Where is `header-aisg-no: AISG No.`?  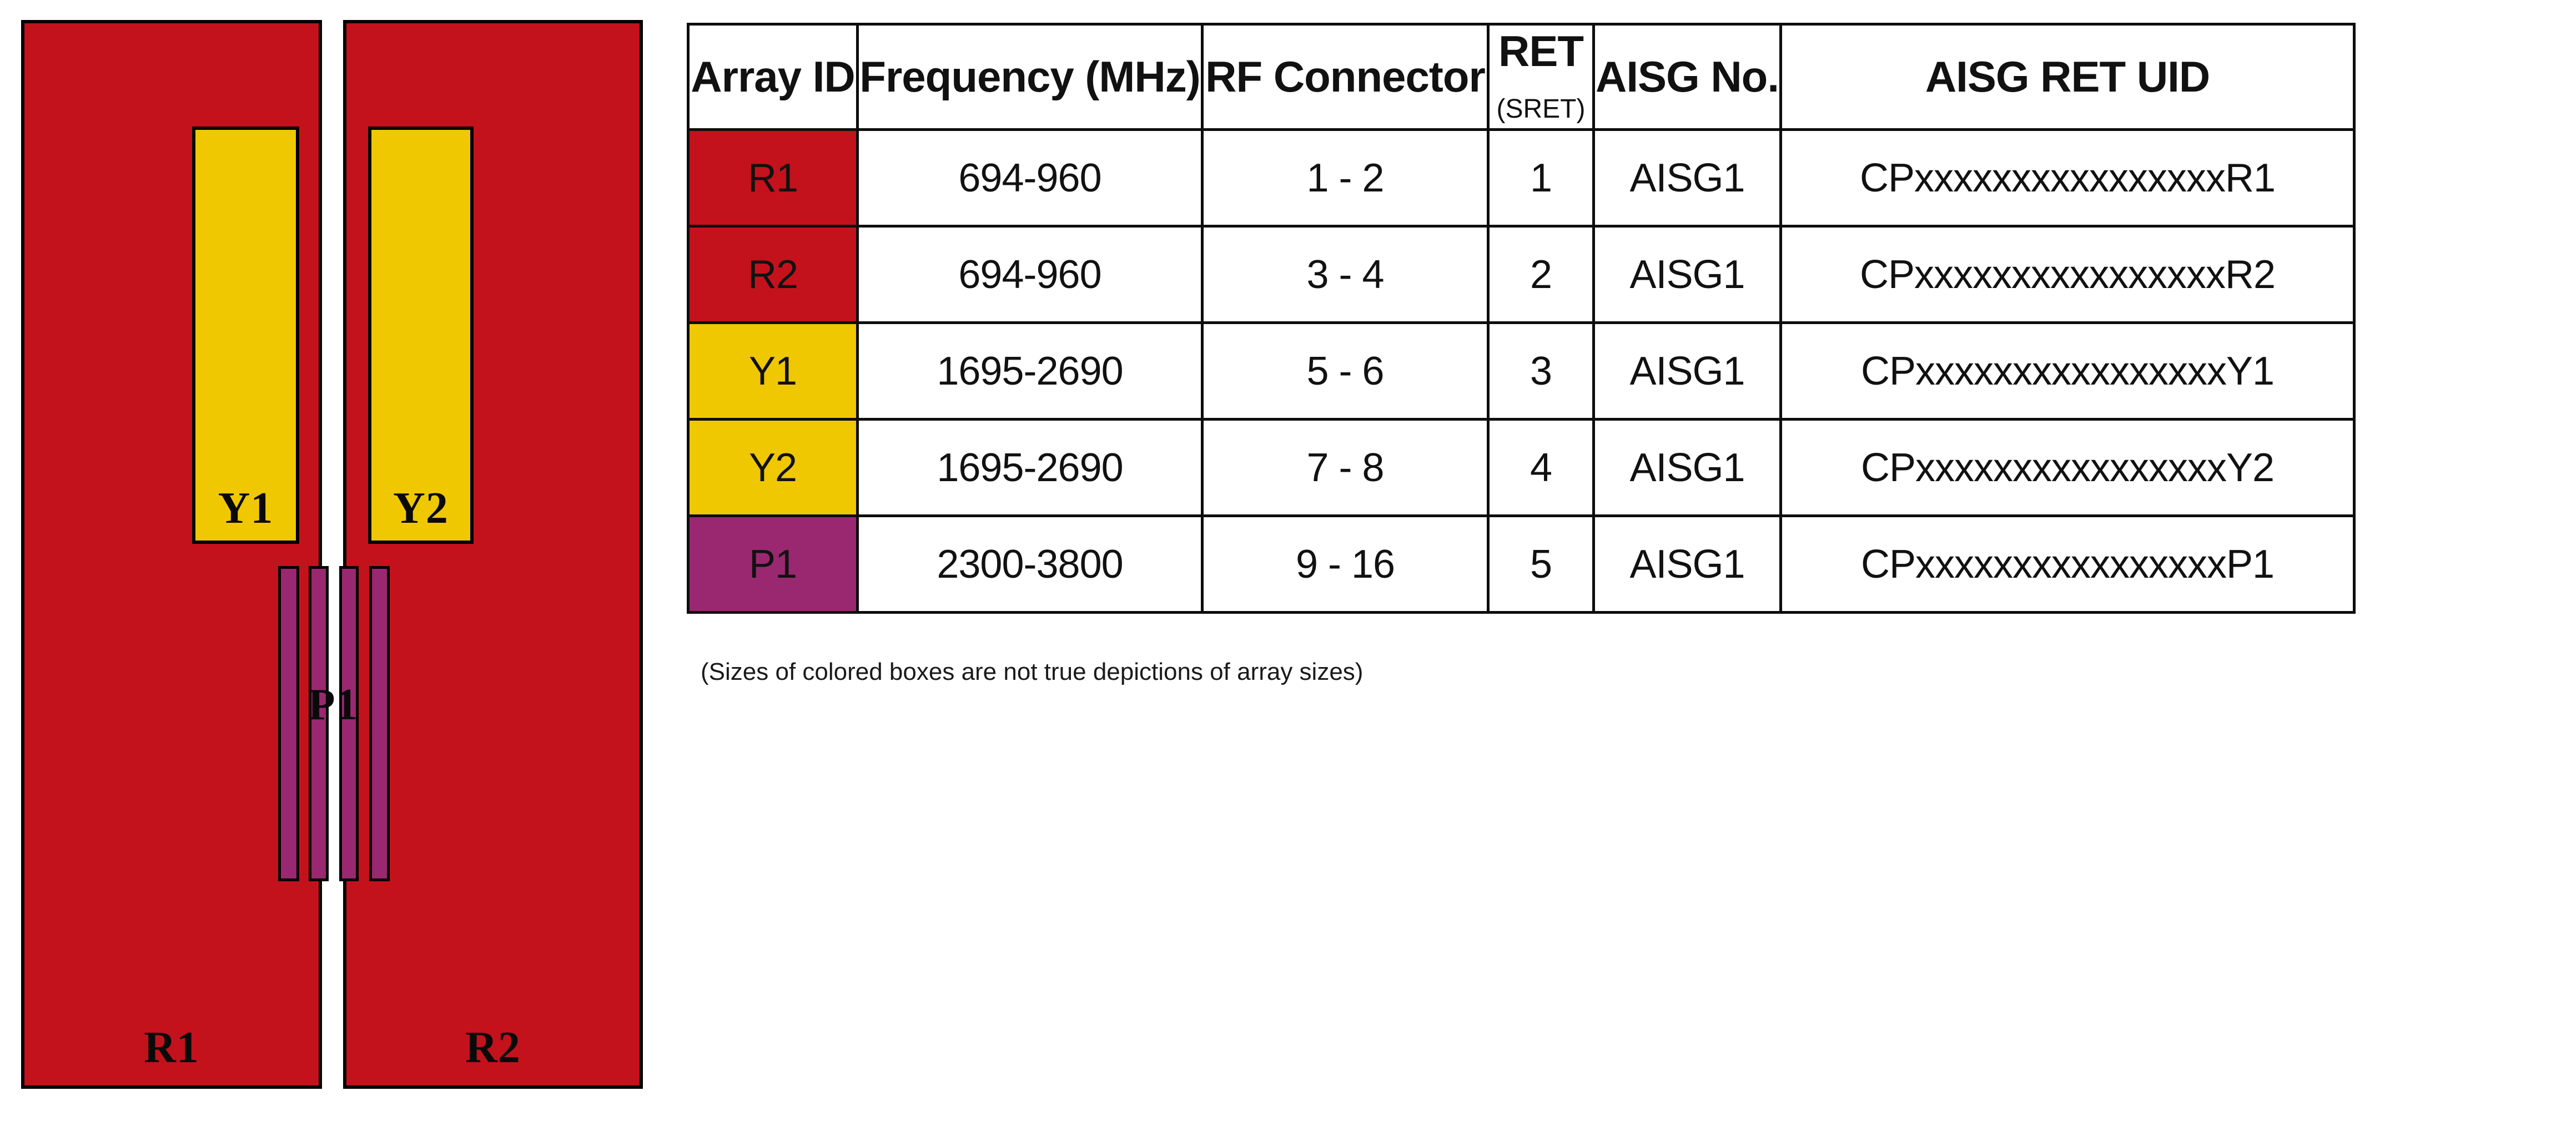 header-aisg-no: AISG No. is located at coordinates (1687, 77).